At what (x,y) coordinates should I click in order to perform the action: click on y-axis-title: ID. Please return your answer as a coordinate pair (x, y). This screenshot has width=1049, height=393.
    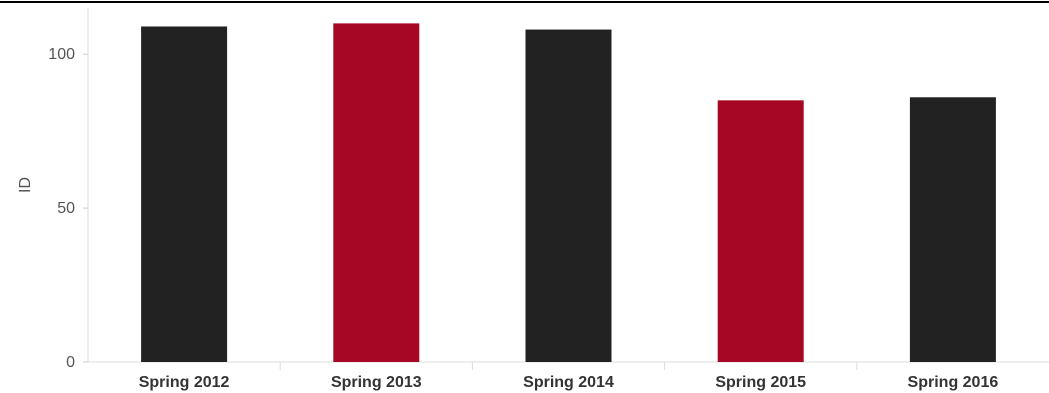
    Looking at the image, I should click on (25, 185).